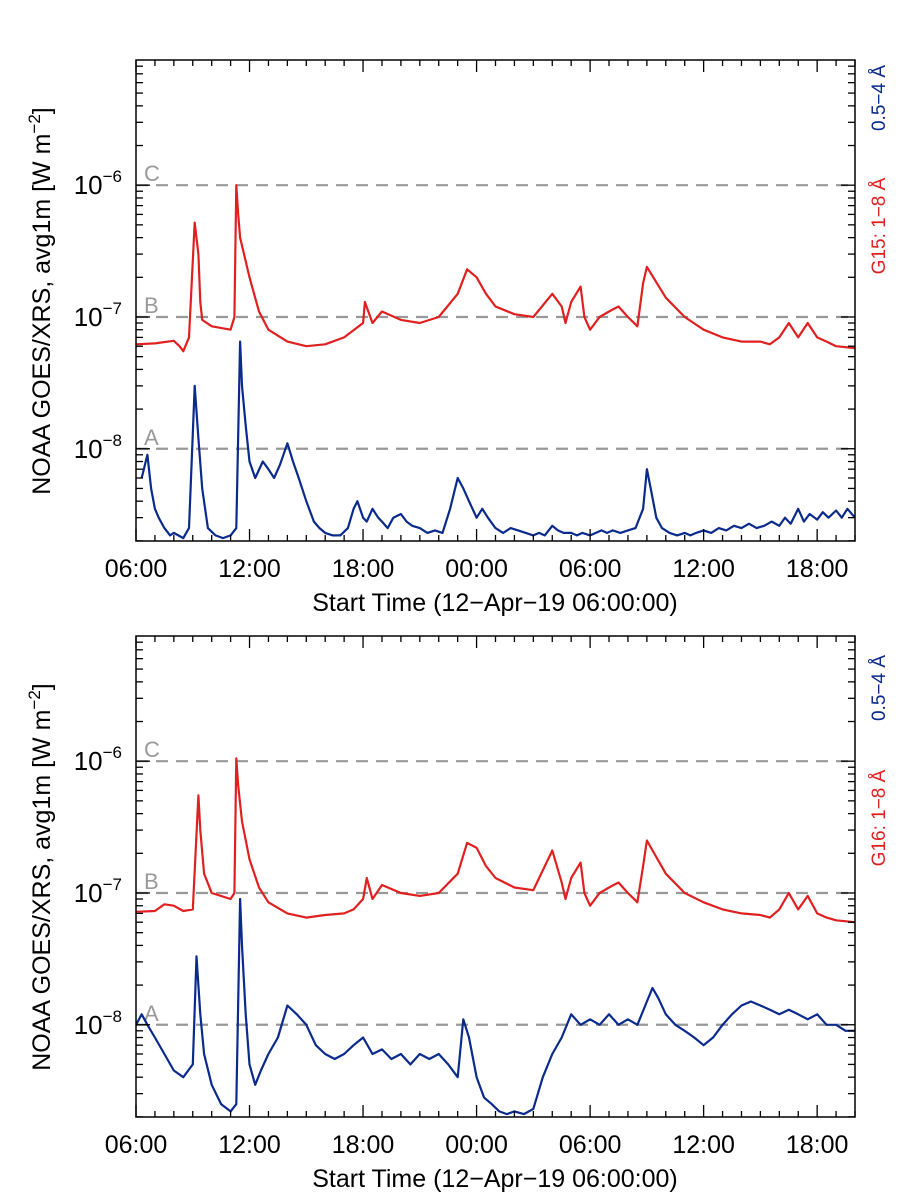  Describe the element at coordinates (495, 1006) in the screenshot. I see `bottom-series-line-short-band` at that location.